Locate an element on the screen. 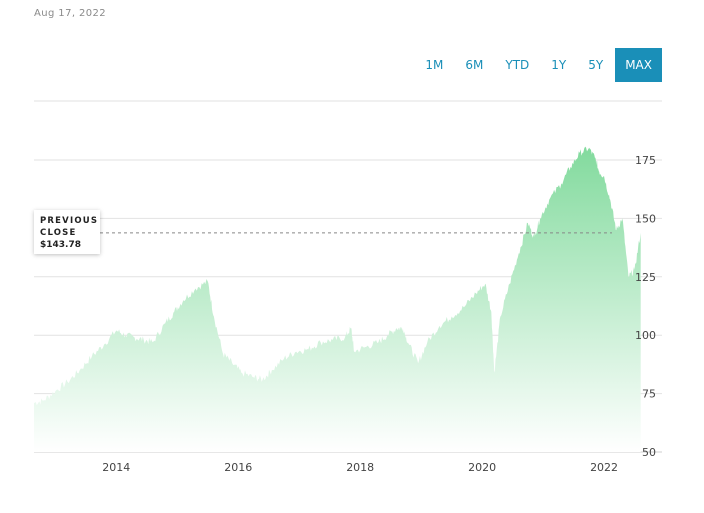 Image resolution: width=704 pixels, height=513 pixels. x-tick-label: 2018 is located at coordinates (360, 467).